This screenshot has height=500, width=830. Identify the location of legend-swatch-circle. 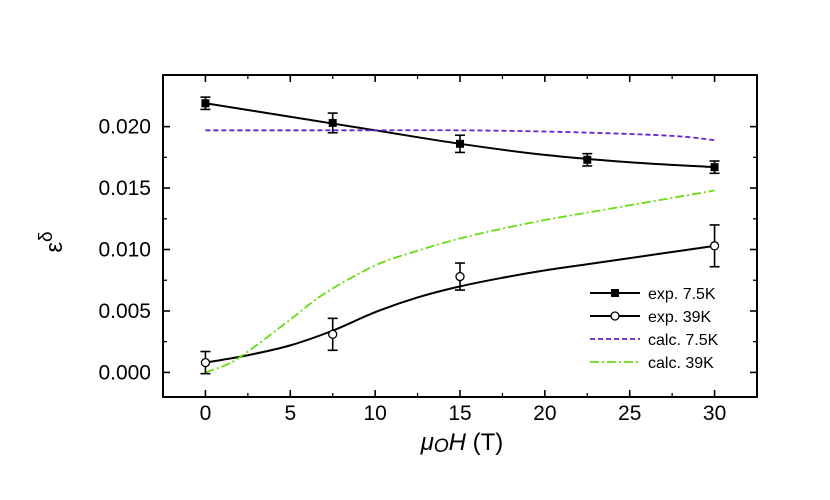
(615, 316).